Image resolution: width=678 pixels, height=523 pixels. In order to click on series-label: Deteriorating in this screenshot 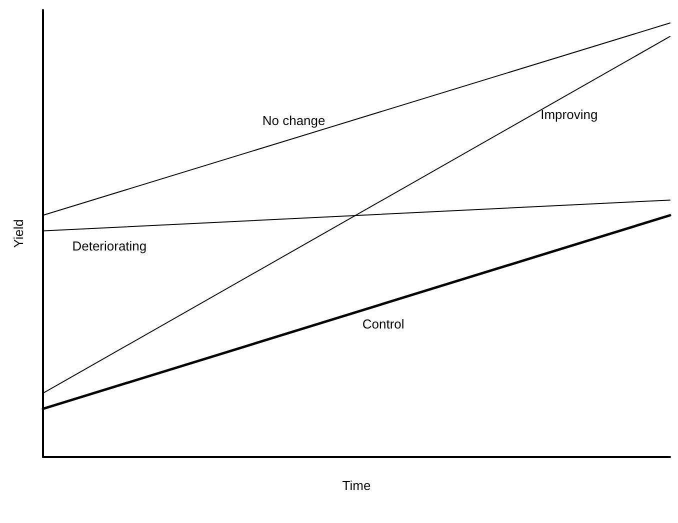, I will do `click(109, 246)`.